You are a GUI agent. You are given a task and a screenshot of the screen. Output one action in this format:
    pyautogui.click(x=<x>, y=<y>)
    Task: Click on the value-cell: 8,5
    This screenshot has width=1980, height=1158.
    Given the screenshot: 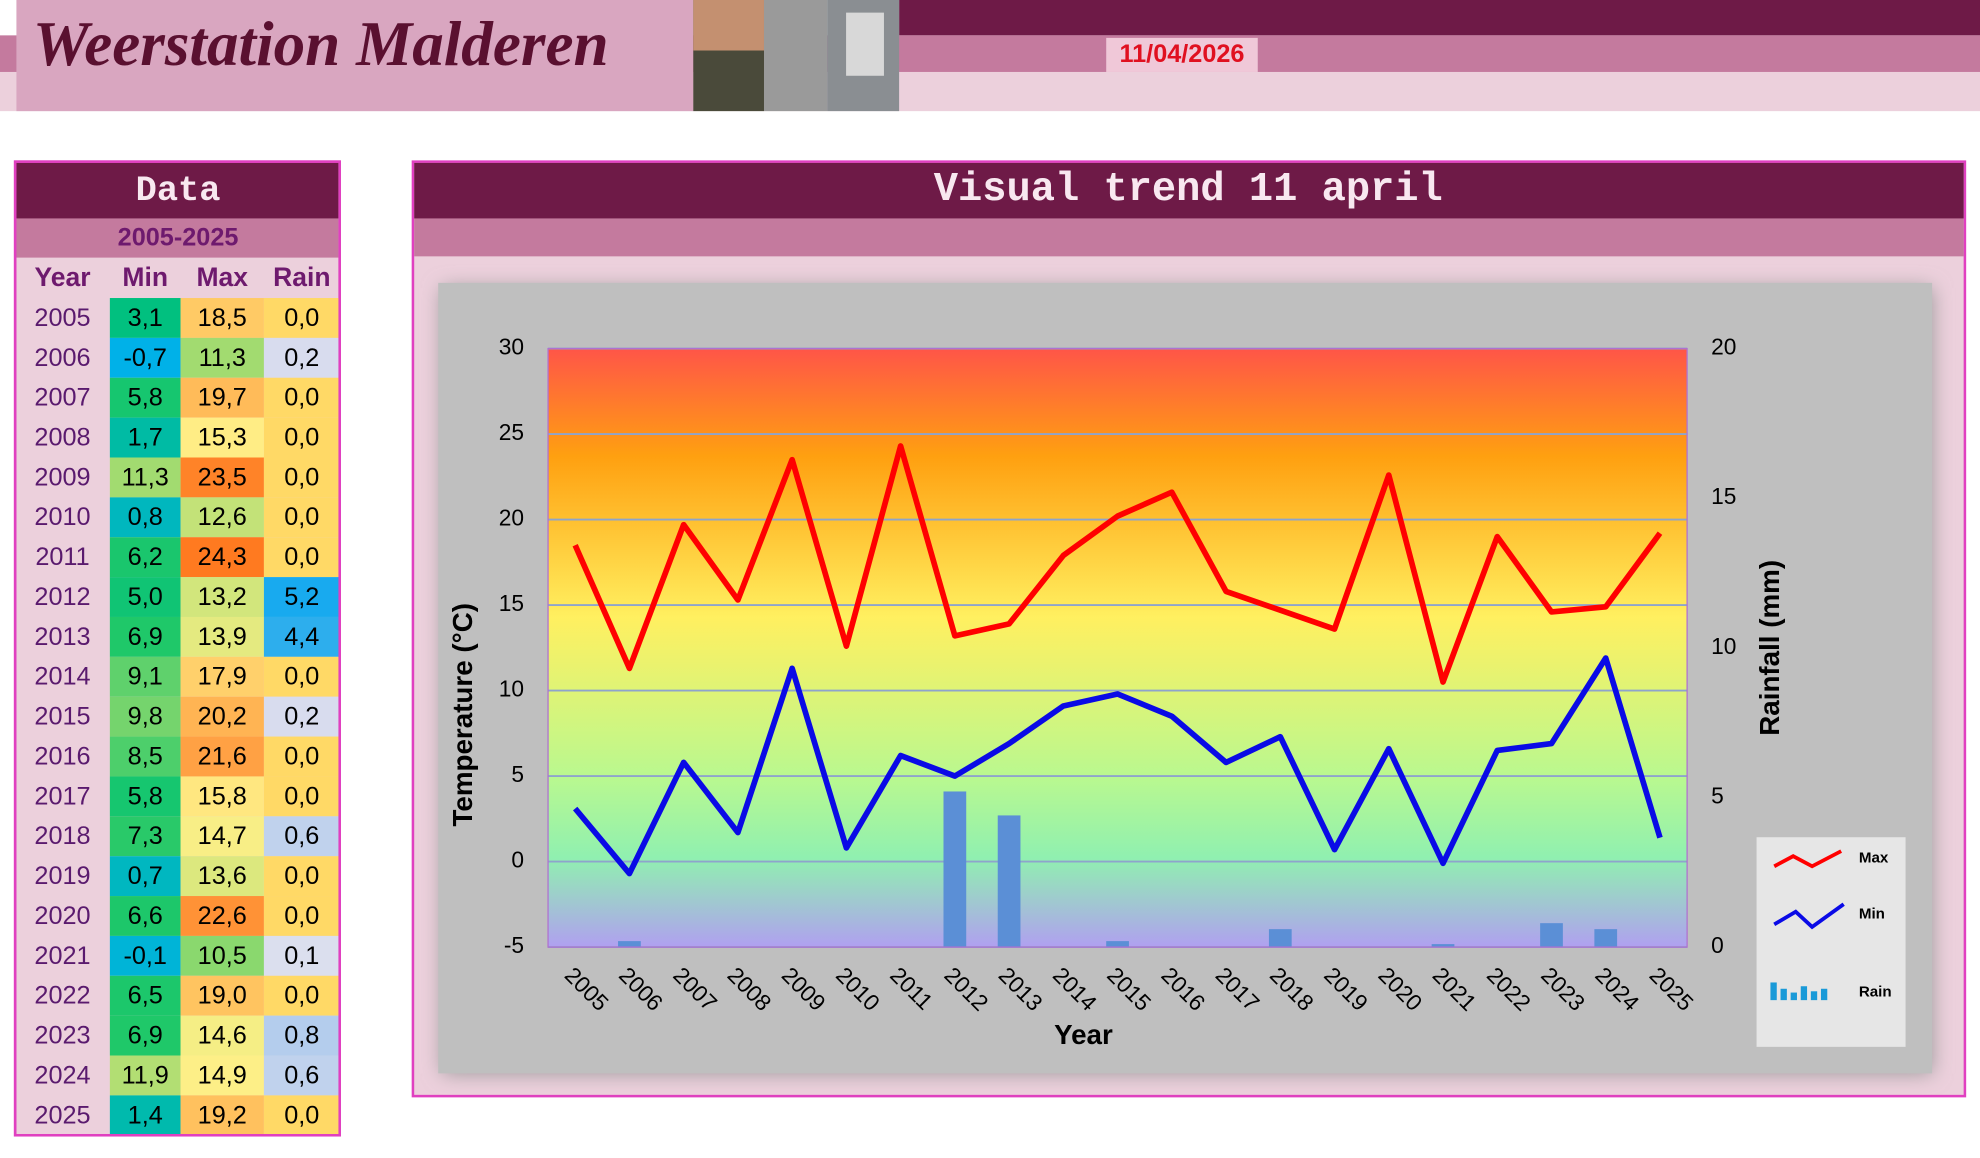 What is the action you would take?
    pyautogui.click(x=145, y=756)
    